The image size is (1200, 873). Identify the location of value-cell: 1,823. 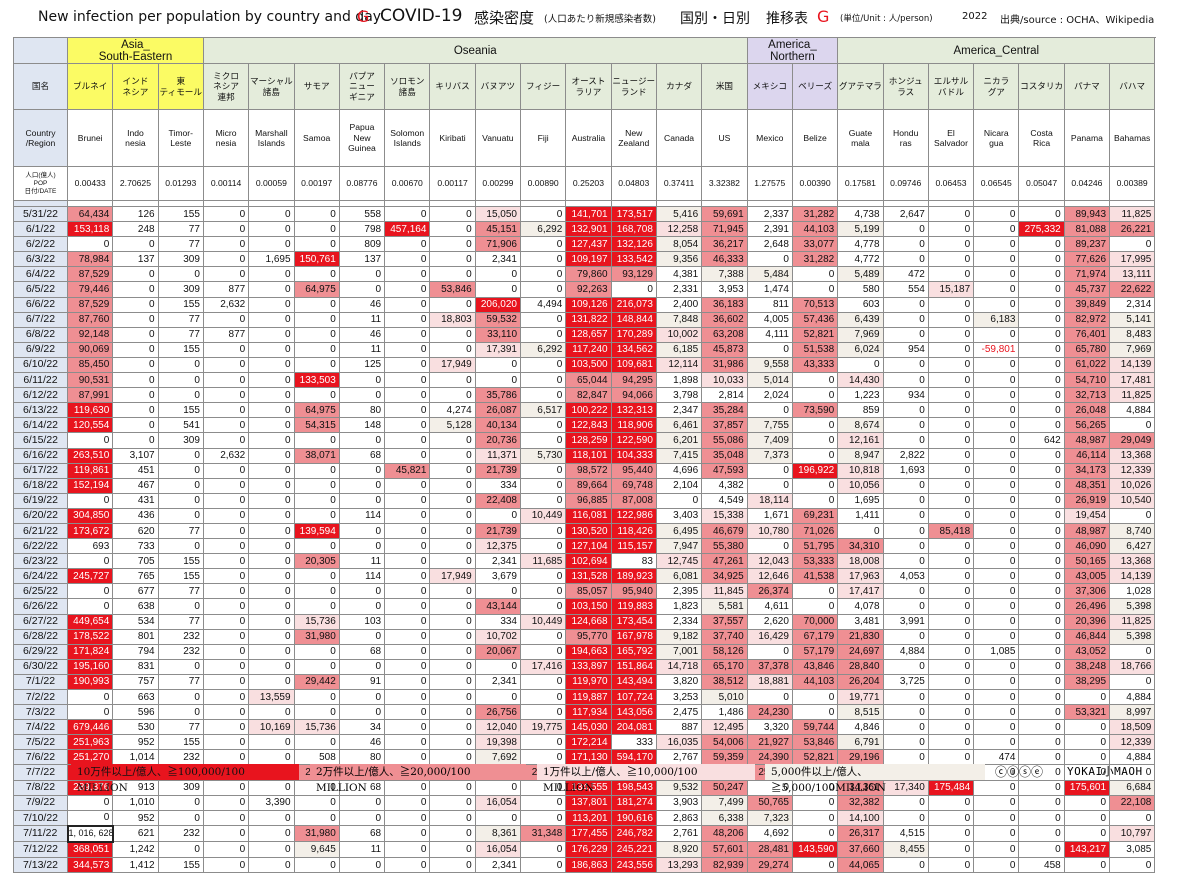
(679, 606).